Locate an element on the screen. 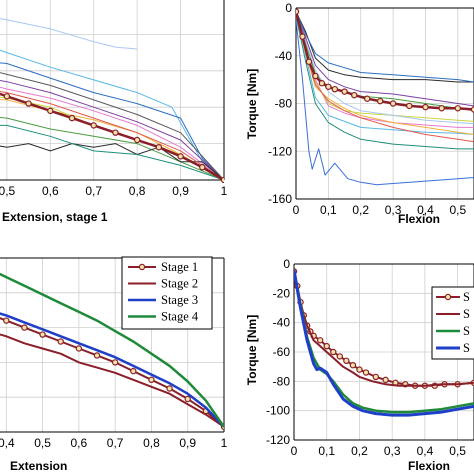  y-tick-label: -40 is located at coordinates (282, 323).